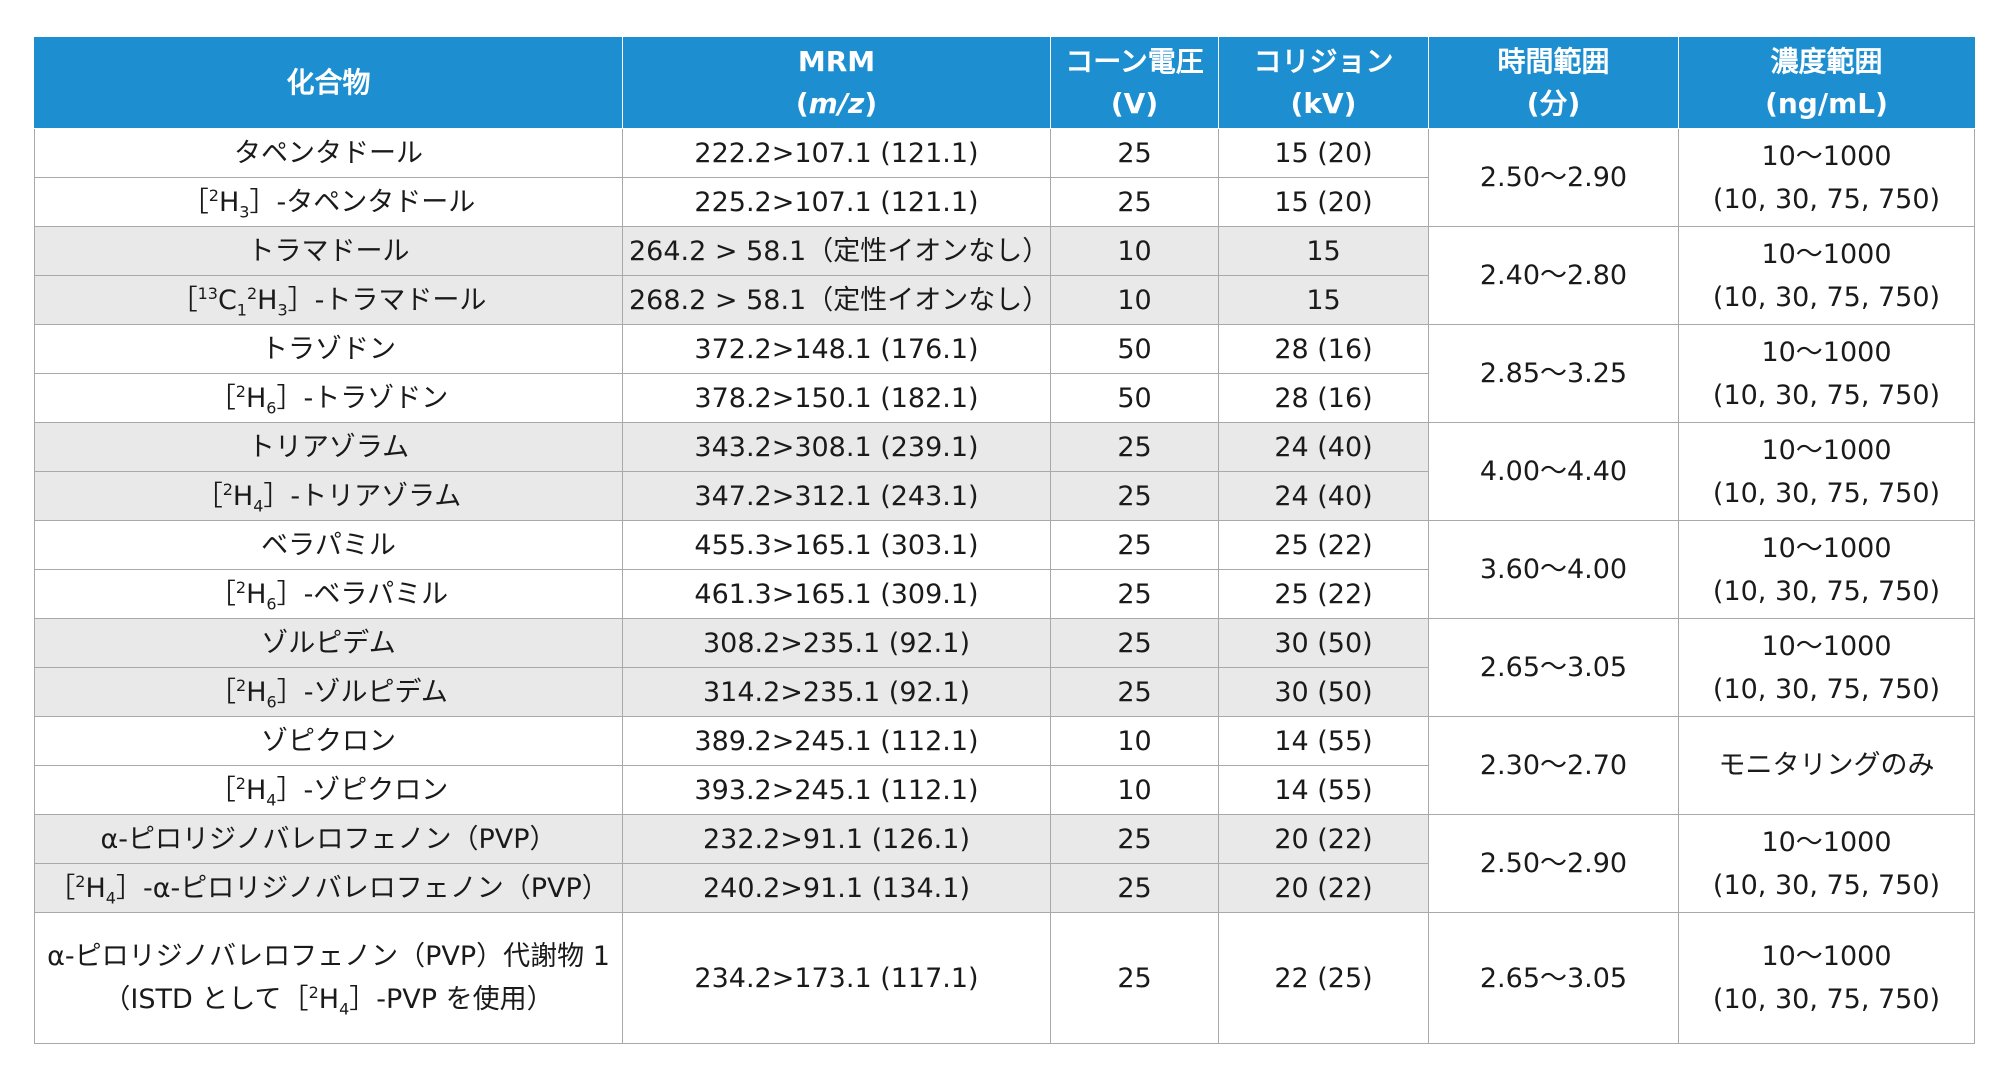  I want to click on mrm-cell: 393.2>245.1 (112.1), so click(836, 790).